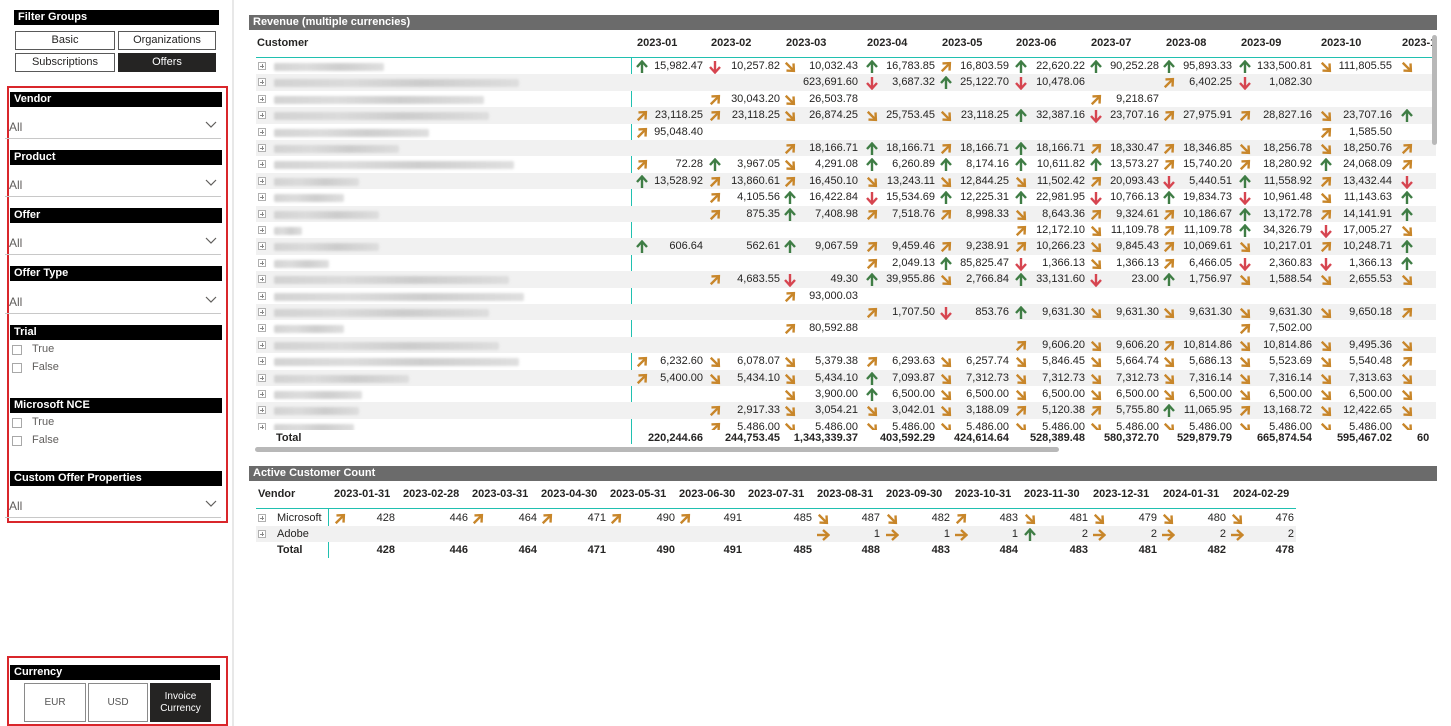 Image resolution: width=1451 pixels, height=726 pixels. I want to click on date-header: 2023-12-31, so click(1121, 494).